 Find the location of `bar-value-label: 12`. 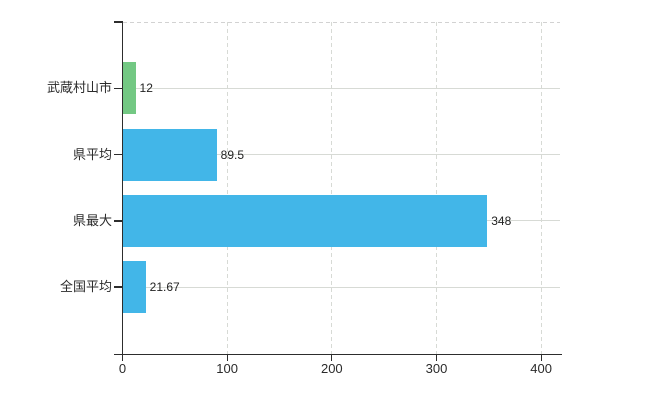

bar-value-label: 12 is located at coordinates (146, 88).